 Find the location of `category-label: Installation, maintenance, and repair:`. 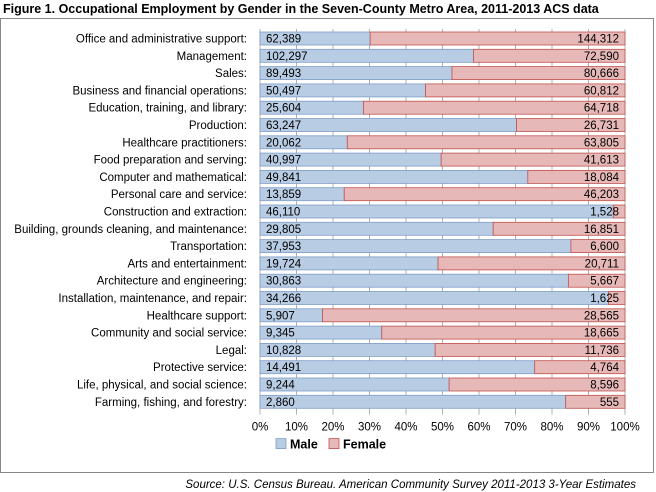

category-label: Installation, maintenance, and repair: is located at coordinates (152, 299).